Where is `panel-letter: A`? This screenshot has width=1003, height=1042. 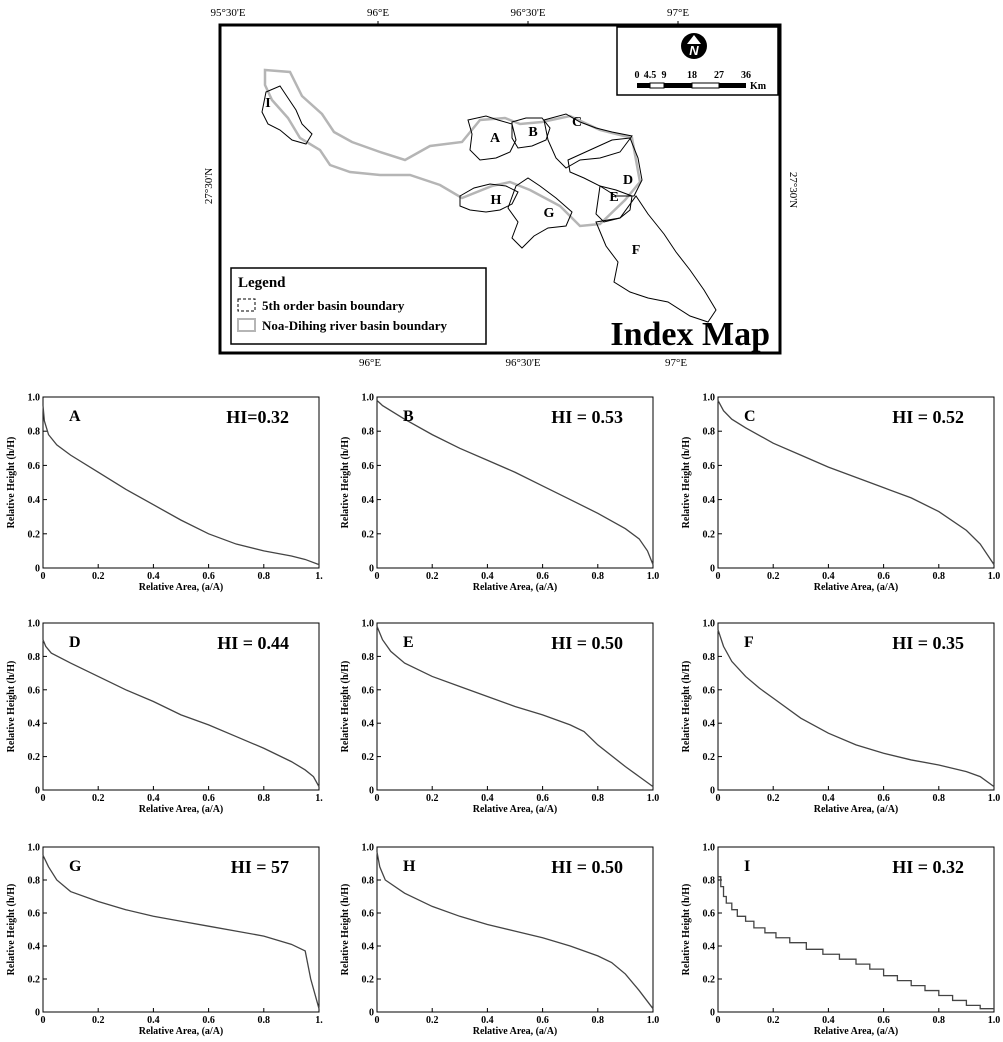
panel-letter: A is located at coordinates (75, 416).